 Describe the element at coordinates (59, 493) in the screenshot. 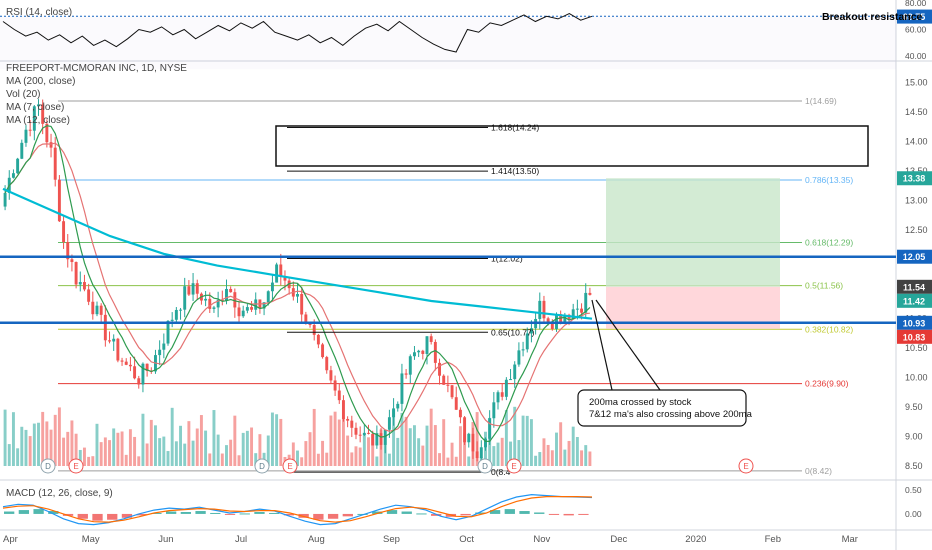

I see `macd-label: MACD (12, 26, close, 9)` at that location.